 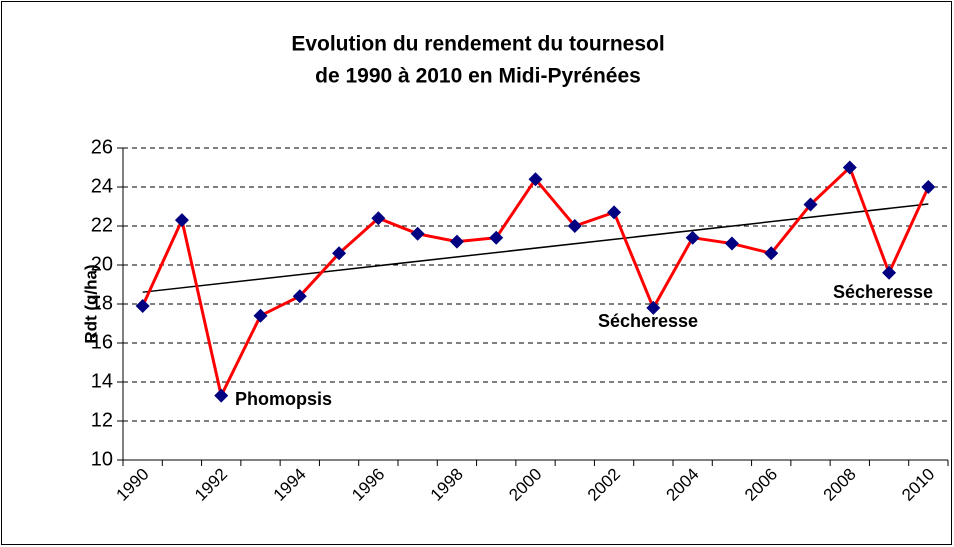 What do you see at coordinates (102, 381) in the screenshot?
I see `y-tick-label: 14` at bounding box center [102, 381].